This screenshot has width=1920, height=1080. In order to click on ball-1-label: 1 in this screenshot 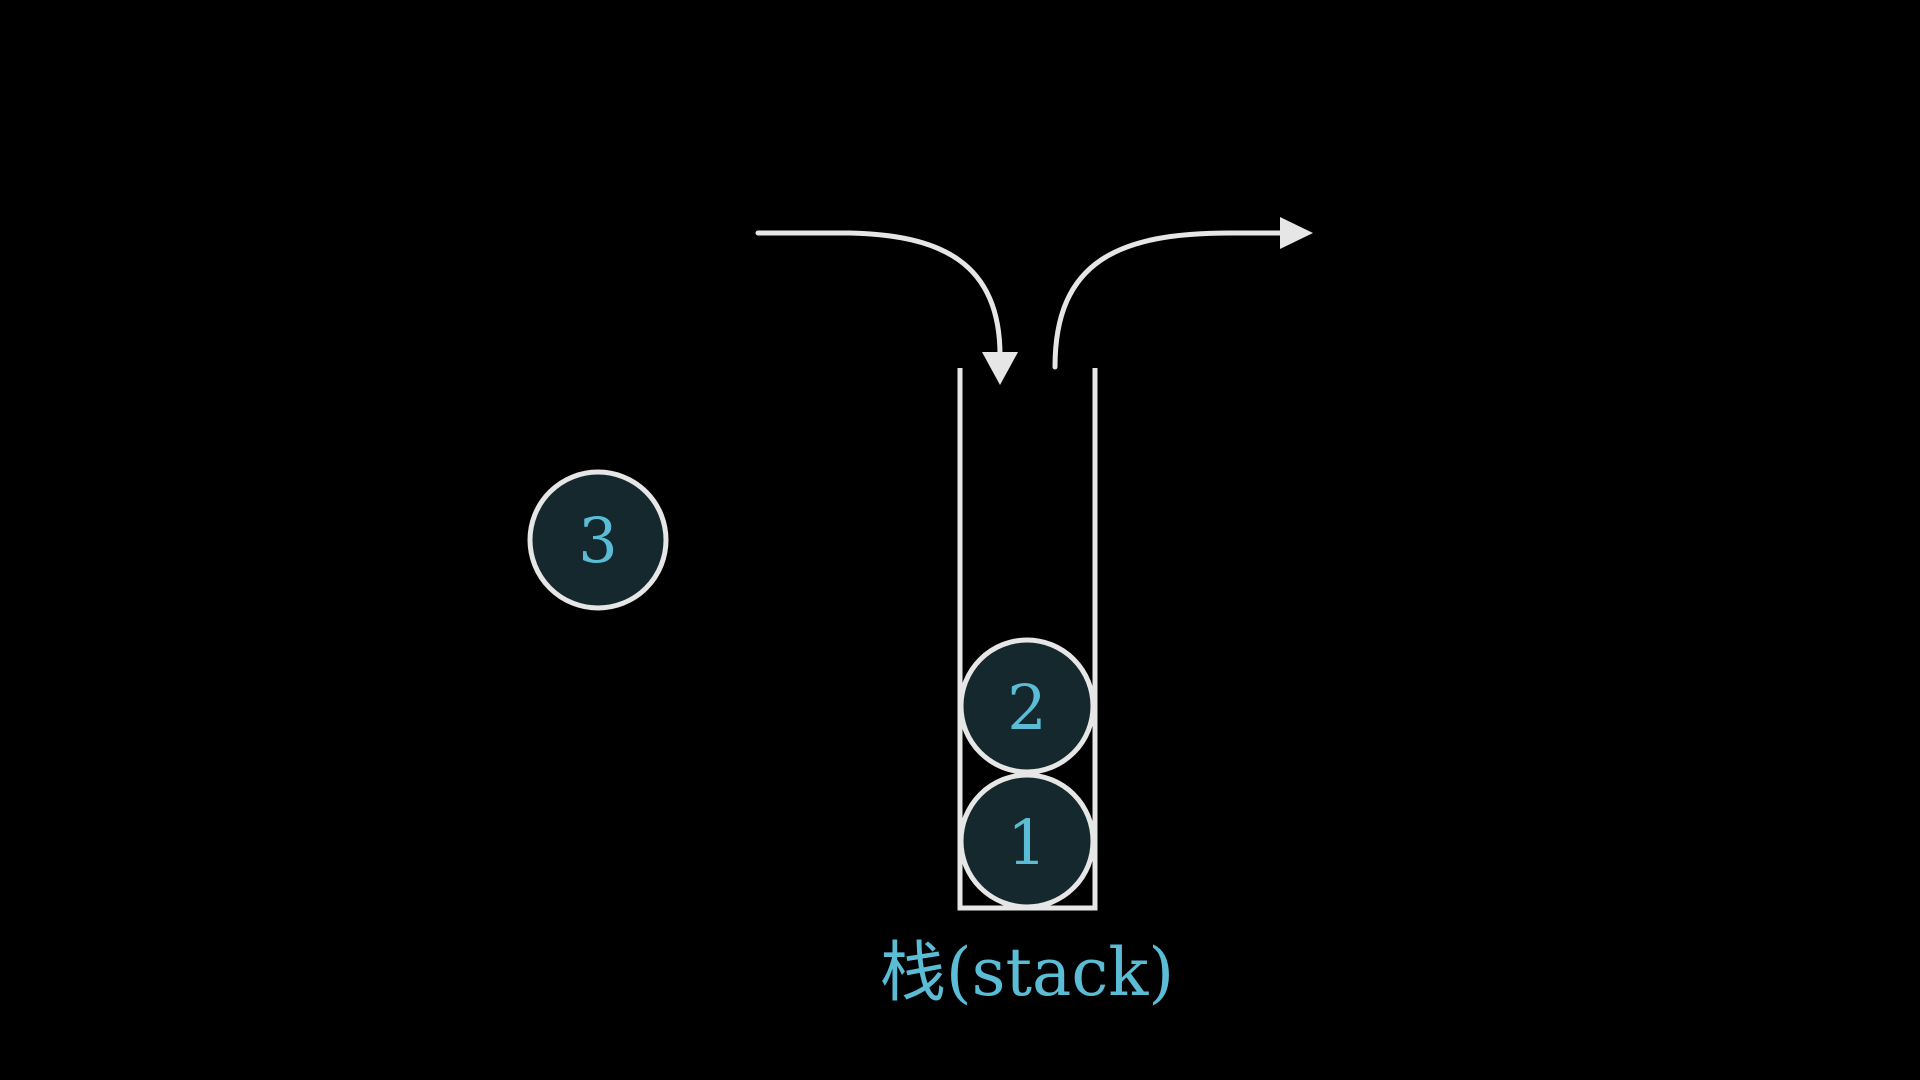, I will do `click(1026, 842)`.